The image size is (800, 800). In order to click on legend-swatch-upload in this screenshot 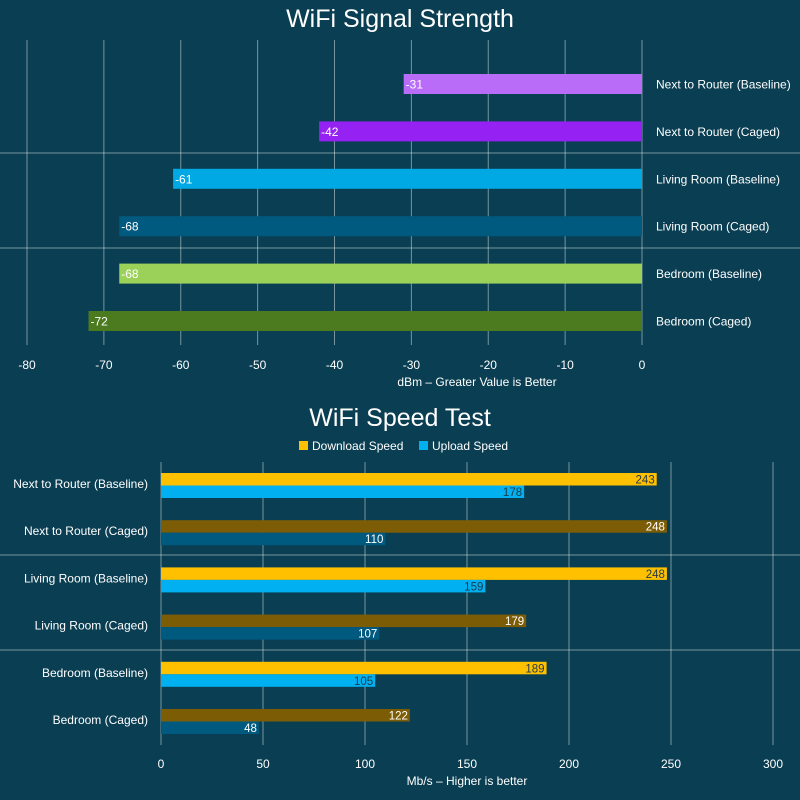, I will do `click(423, 445)`.